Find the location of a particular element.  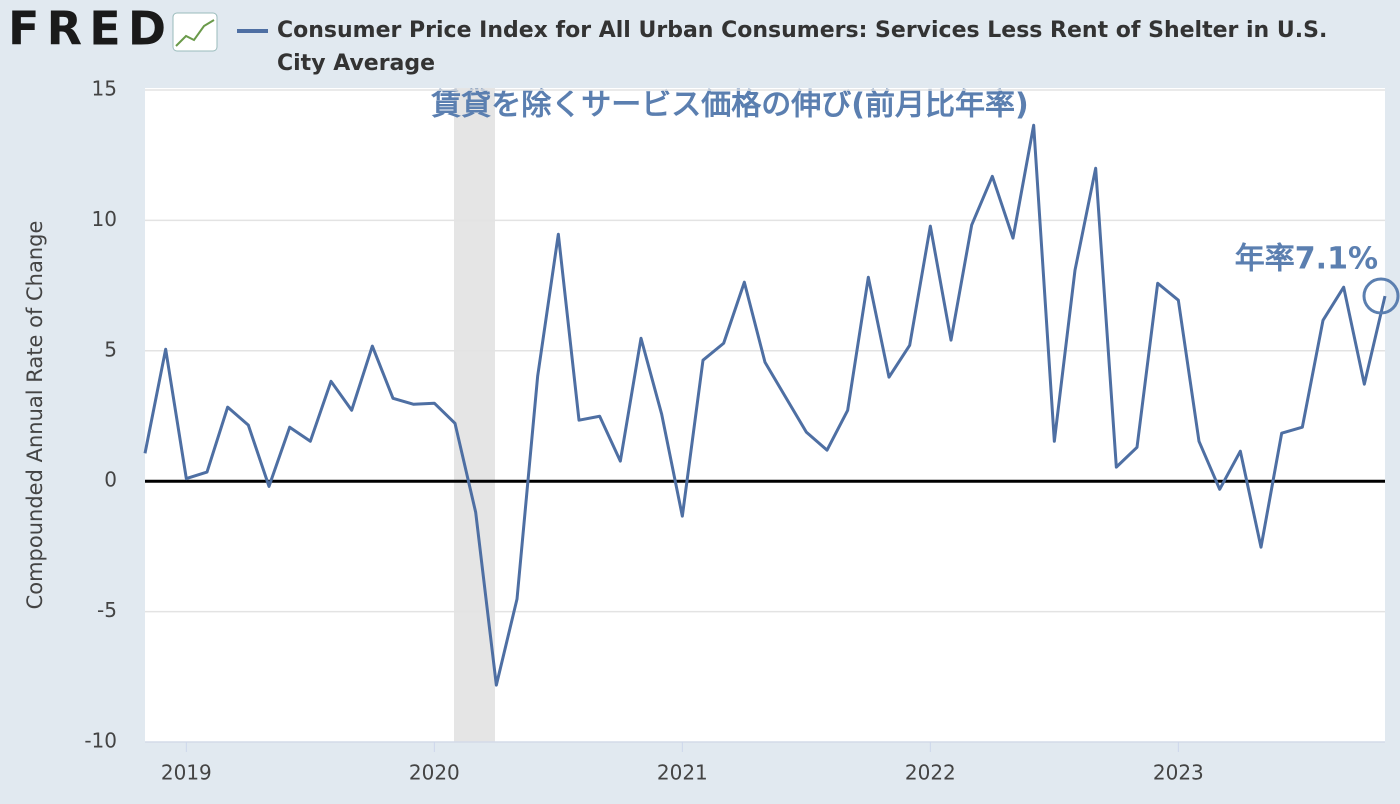

x-tick-label: 2019 is located at coordinates (186, 773).